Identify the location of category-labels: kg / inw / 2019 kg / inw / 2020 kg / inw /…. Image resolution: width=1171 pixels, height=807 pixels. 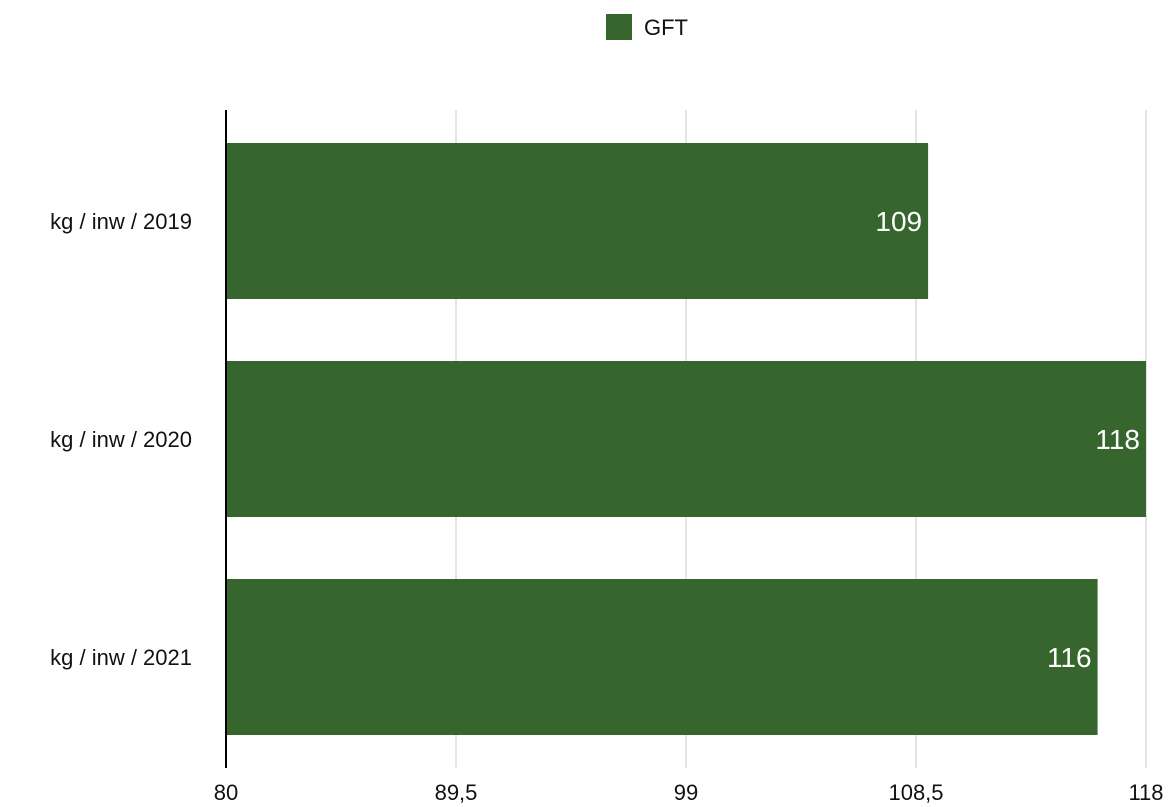
(121, 439).